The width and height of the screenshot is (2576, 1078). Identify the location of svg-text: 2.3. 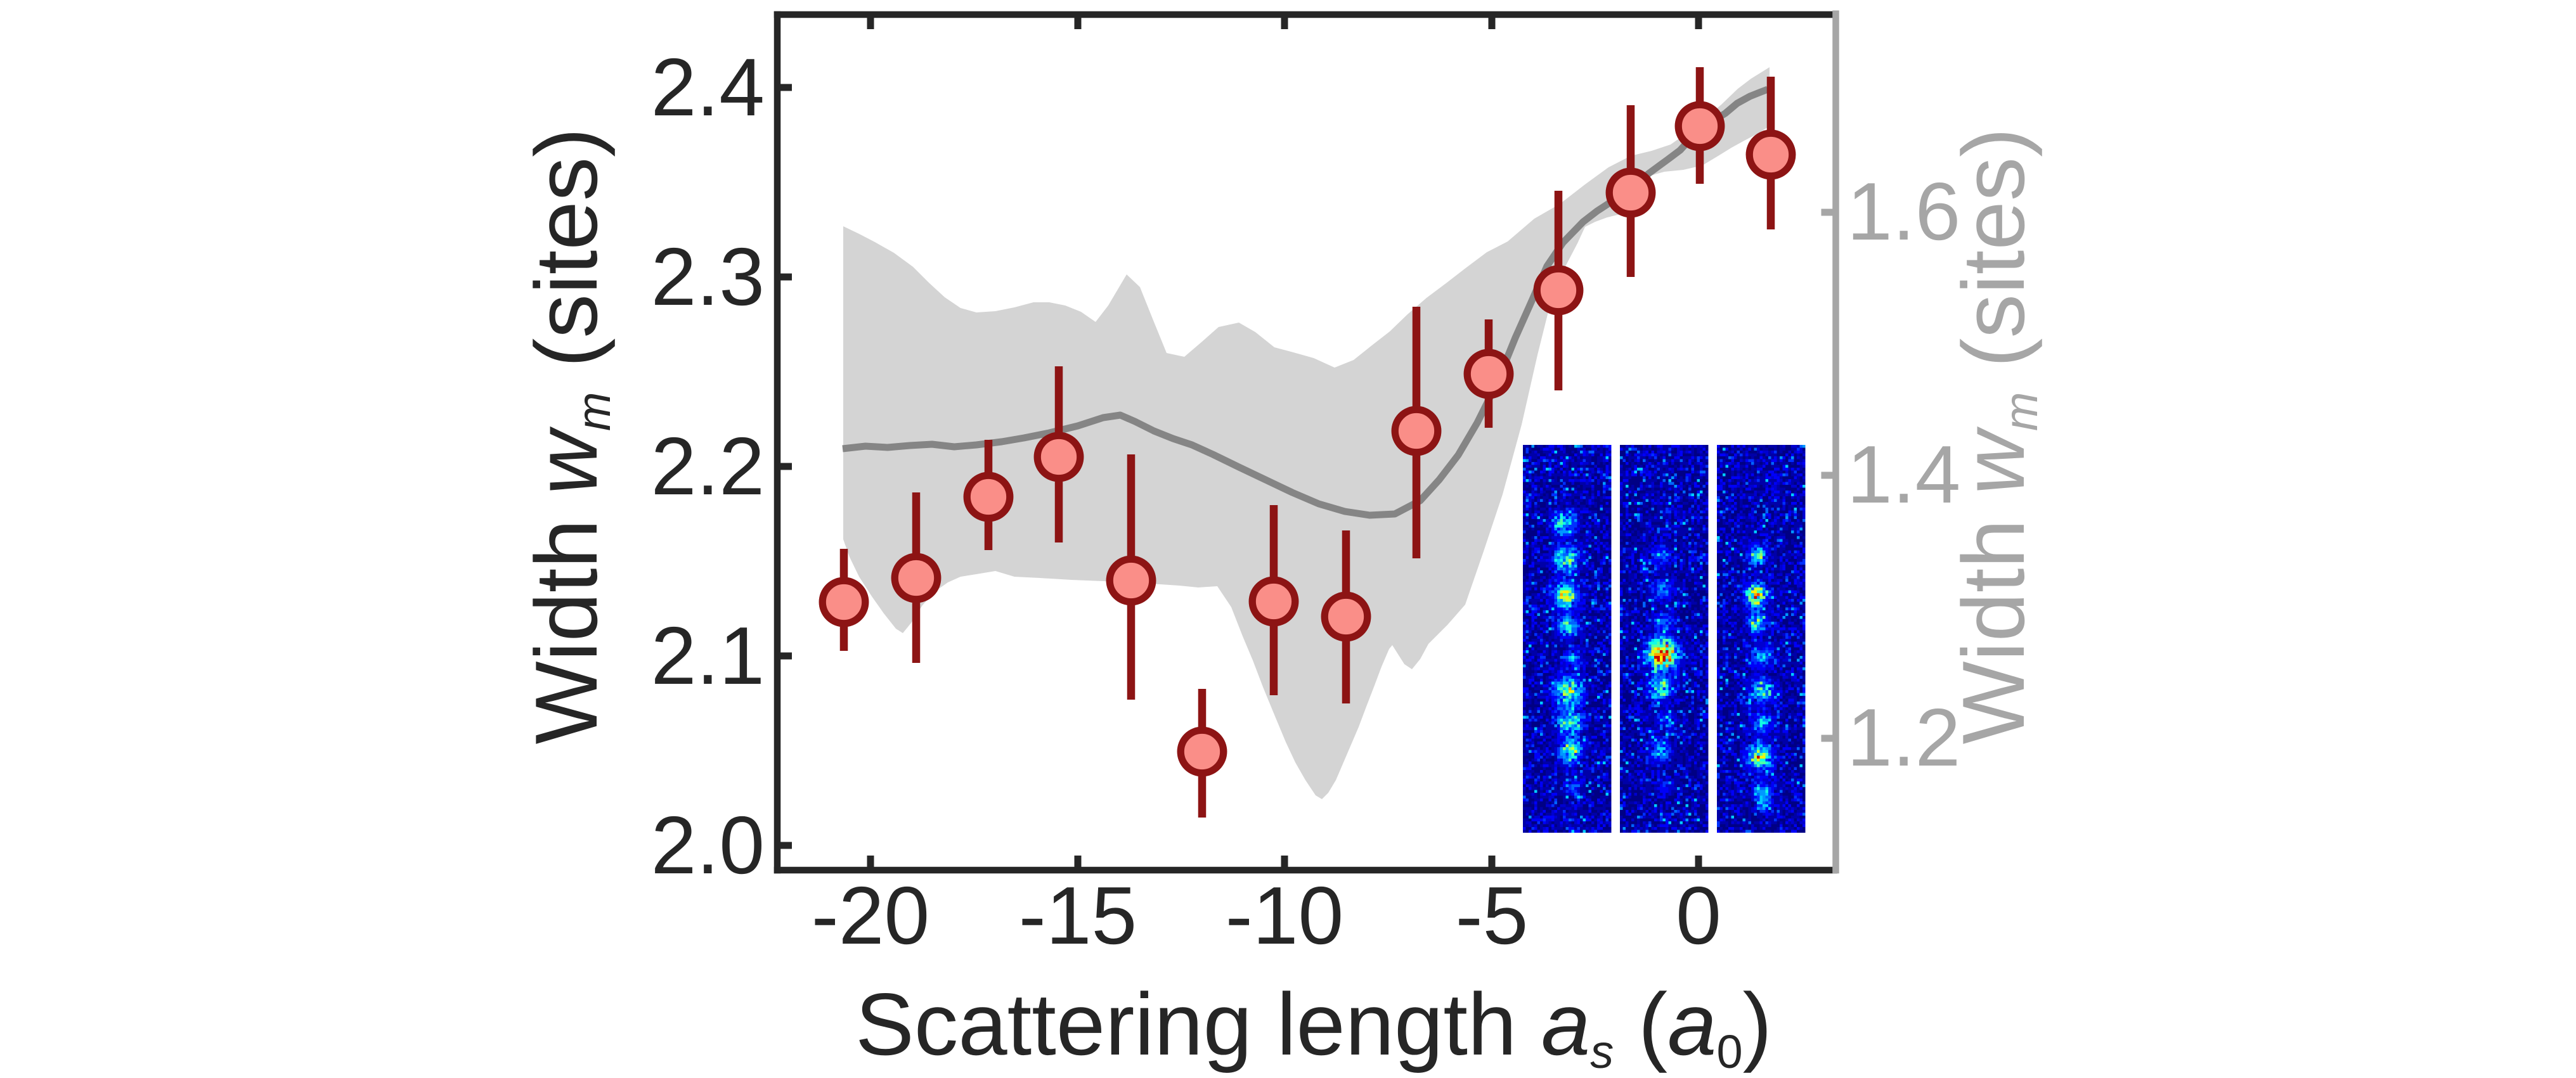
(708, 277).